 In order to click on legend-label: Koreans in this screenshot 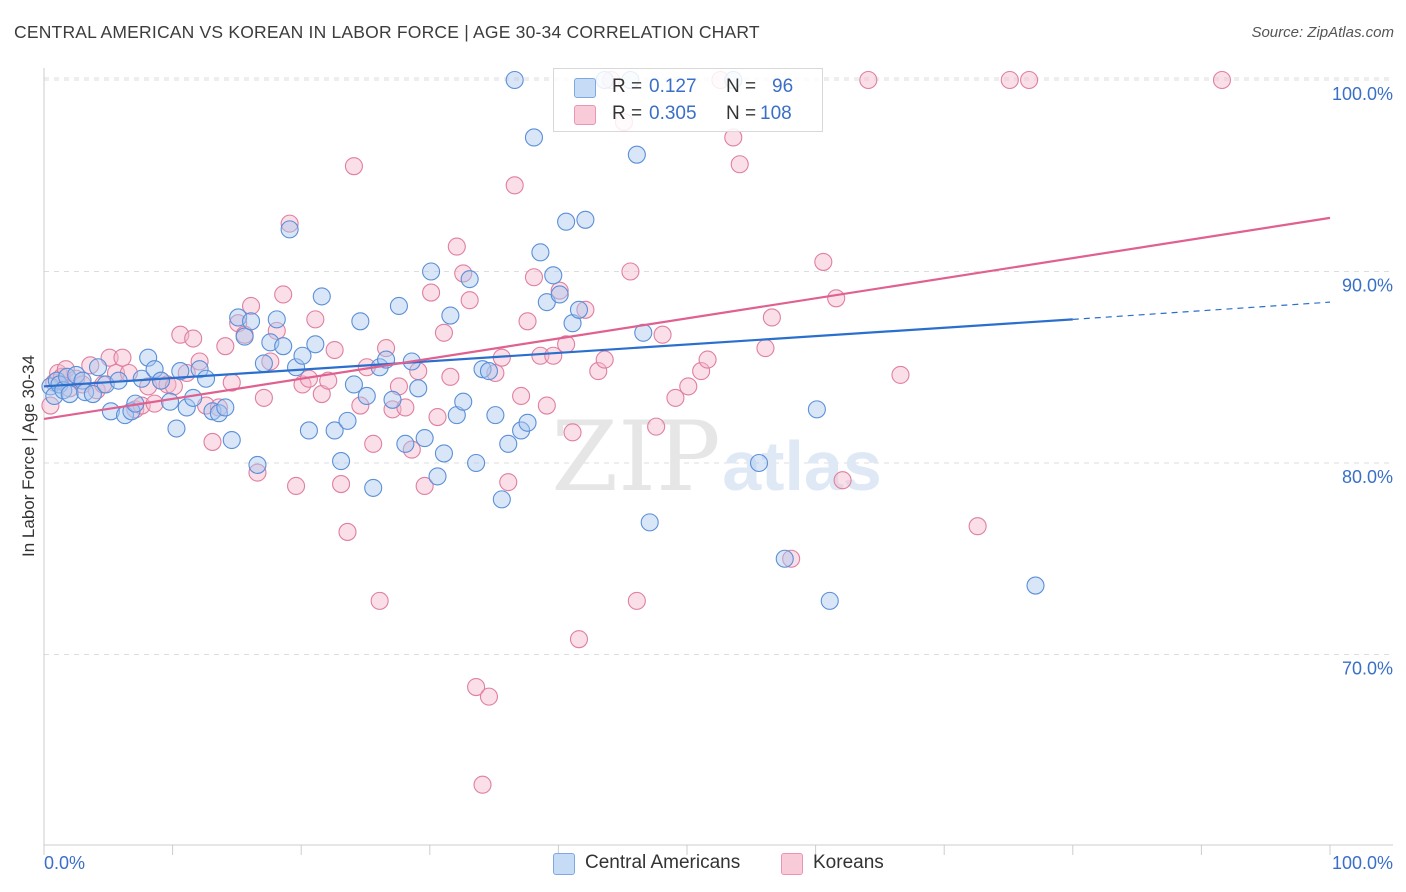, I will do `click(848, 862)`.